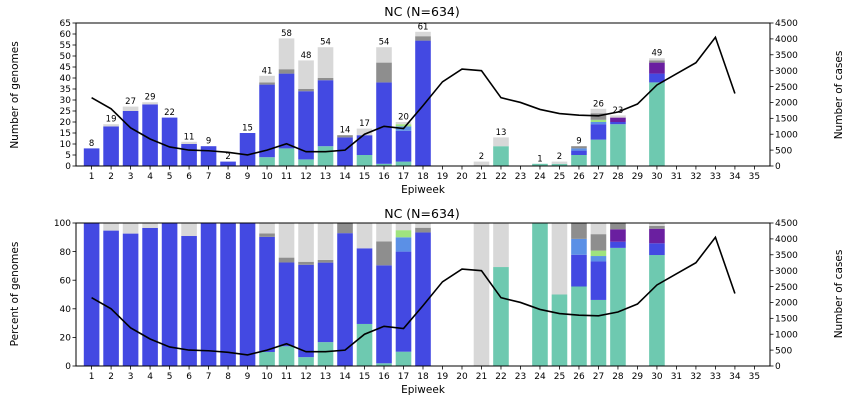 The height and width of the screenshot is (402, 850). What do you see at coordinates (481, 177) in the screenshot?
I see `top-x-tick-label: 21` at bounding box center [481, 177].